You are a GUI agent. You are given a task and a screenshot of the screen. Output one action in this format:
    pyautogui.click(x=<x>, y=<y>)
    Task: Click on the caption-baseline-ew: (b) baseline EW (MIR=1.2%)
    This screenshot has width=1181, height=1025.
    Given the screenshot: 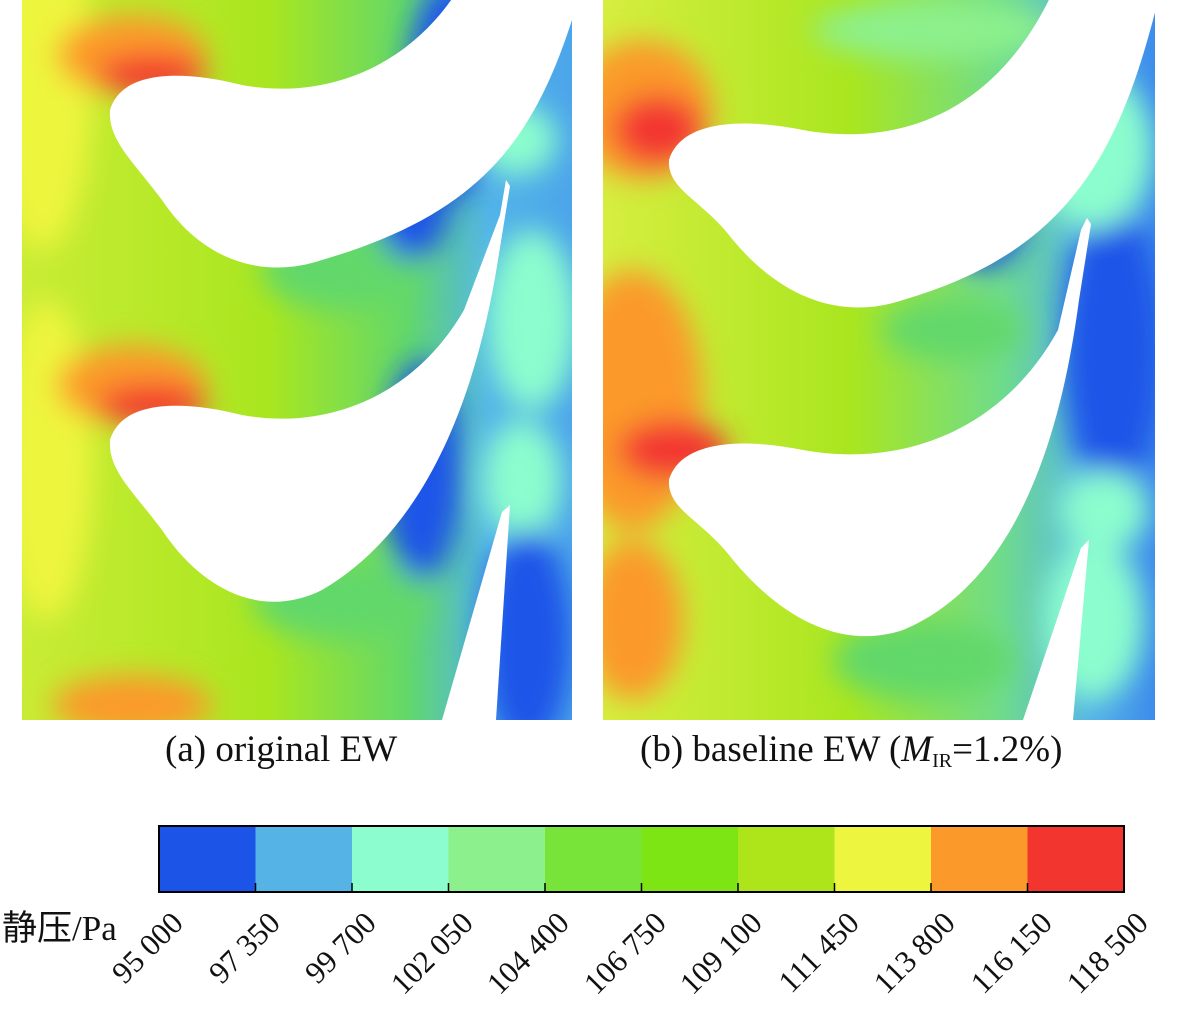 What is the action you would take?
    pyautogui.click(x=851, y=750)
    